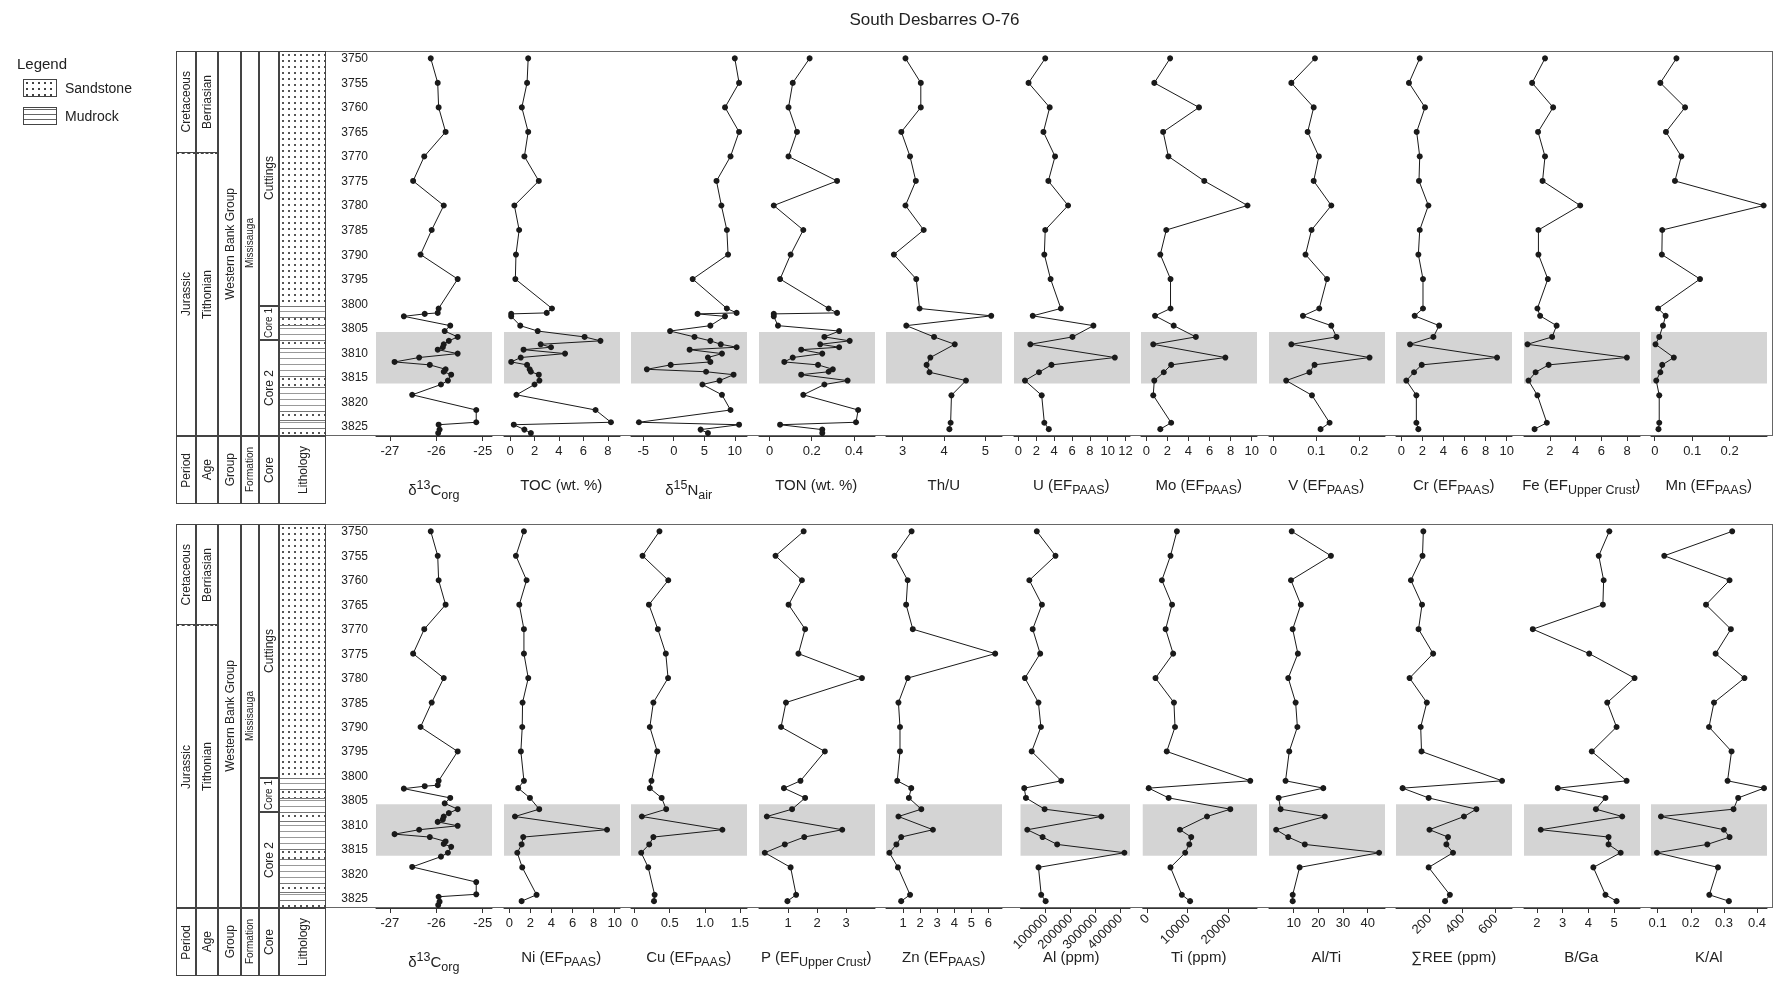 The height and width of the screenshot is (982, 1785). Describe the element at coordinates (704, 922) in the screenshot. I see `x-tick-label: 1.0` at that location.